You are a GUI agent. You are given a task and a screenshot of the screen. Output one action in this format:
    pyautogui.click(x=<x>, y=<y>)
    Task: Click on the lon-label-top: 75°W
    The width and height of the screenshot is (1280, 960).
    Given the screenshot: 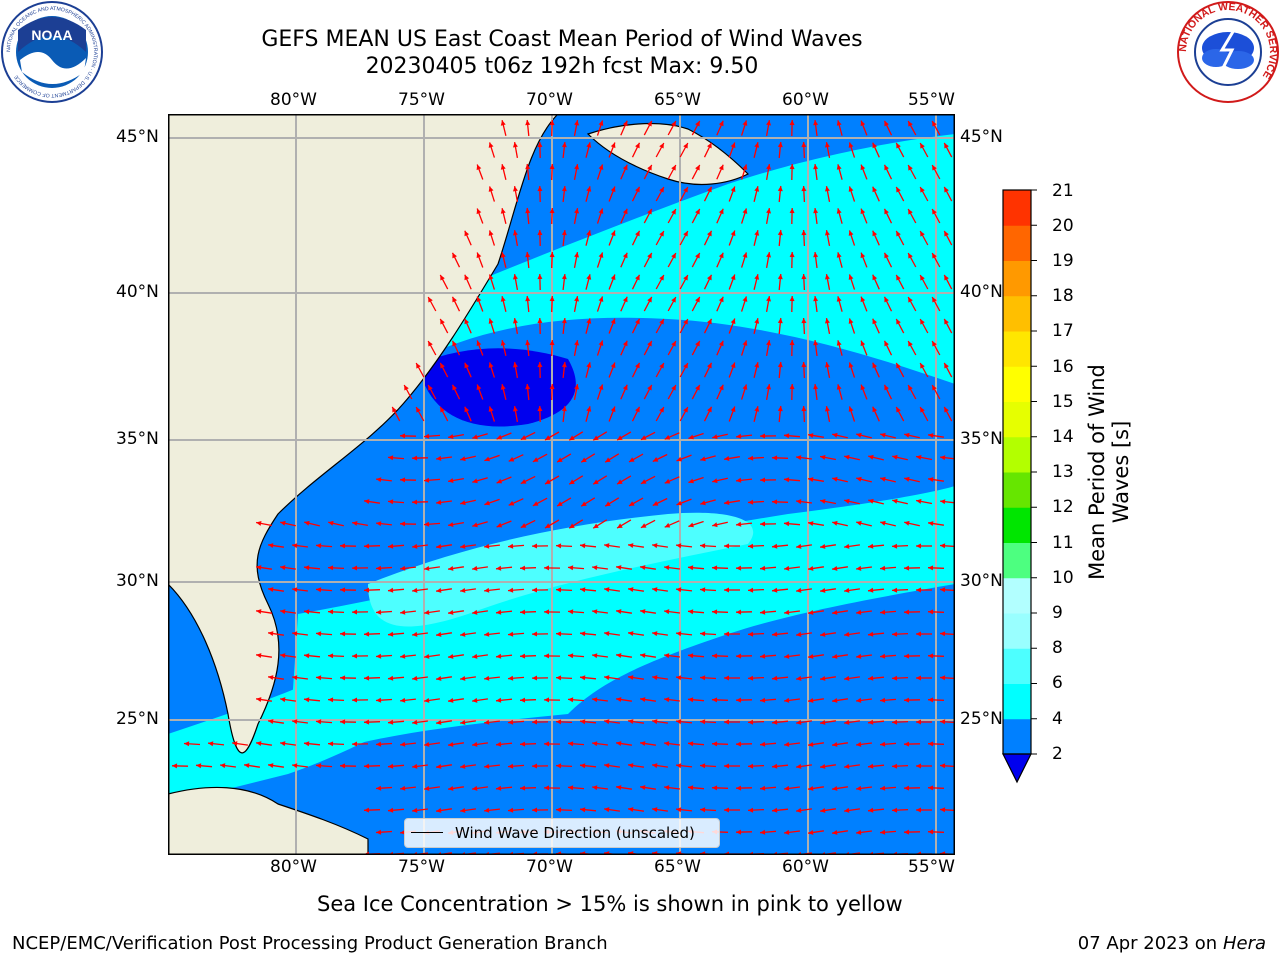 What is the action you would take?
    pyautogui.click(x=421, y=100)
    